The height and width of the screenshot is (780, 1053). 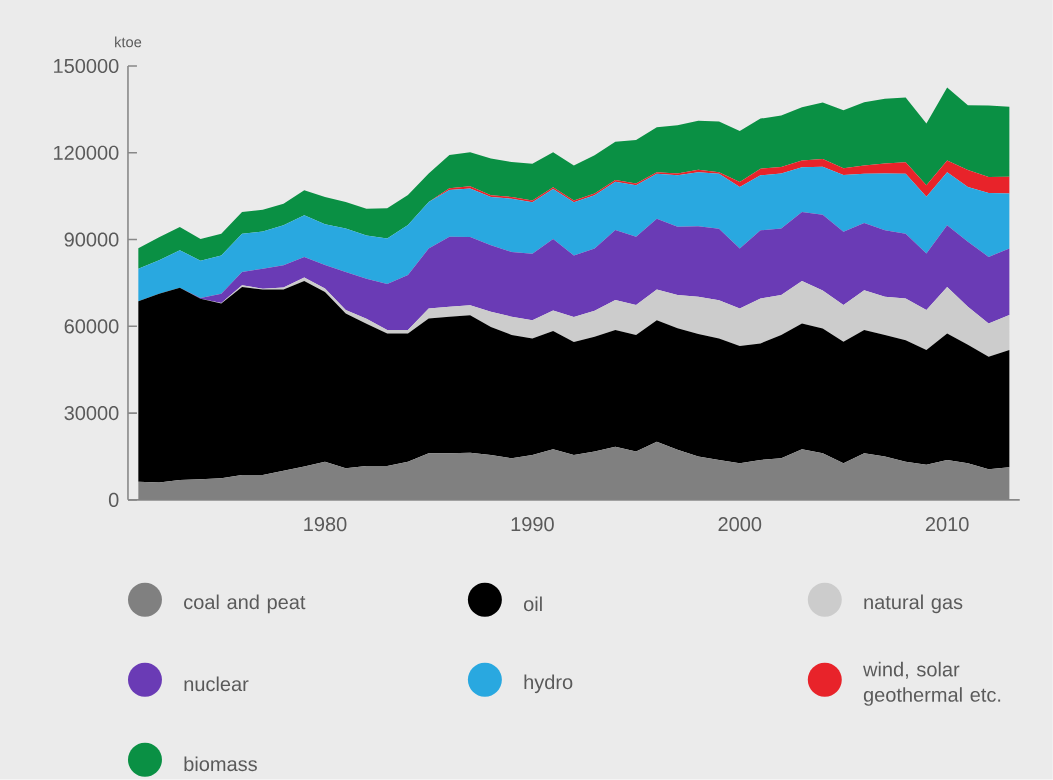 What do you see at coordinates (216, 684) in the screenshot?
I see `legend-label: nuclear` at bounding box center [216, 684].